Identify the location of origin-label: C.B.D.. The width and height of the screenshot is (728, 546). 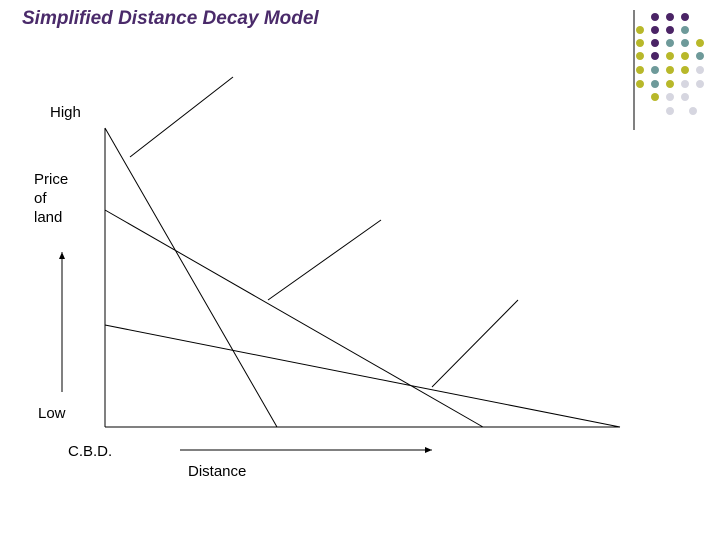
(90, 451).